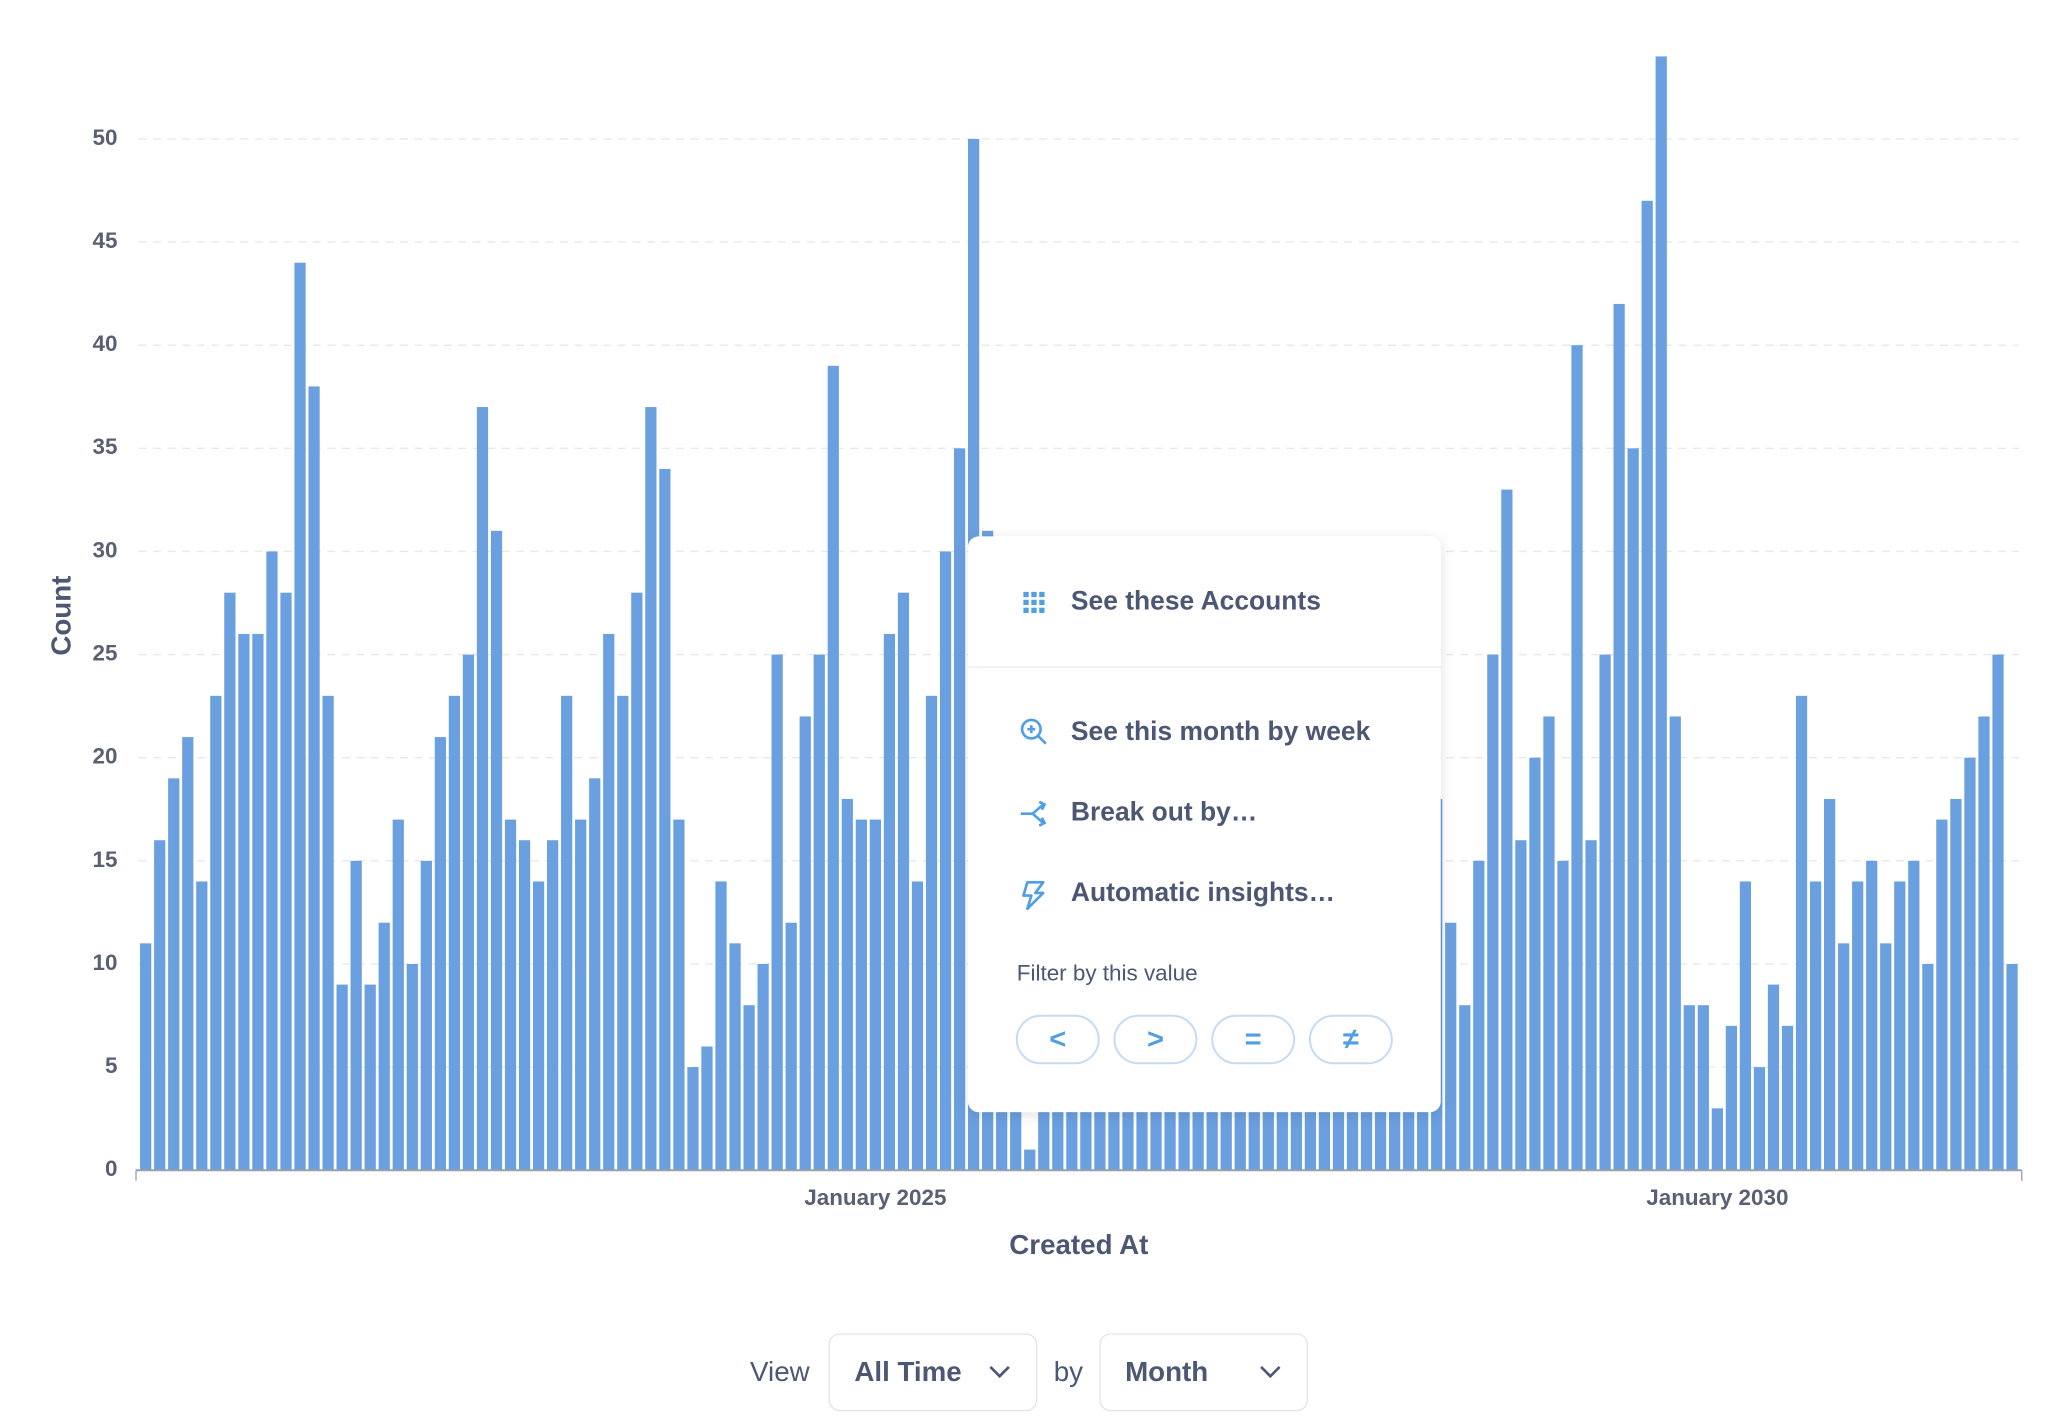 The height and width of the screenshot is (1428, 2060). Describe the element at coordinates (933, 1372) in the screenshot. I see `range-select` at that location.